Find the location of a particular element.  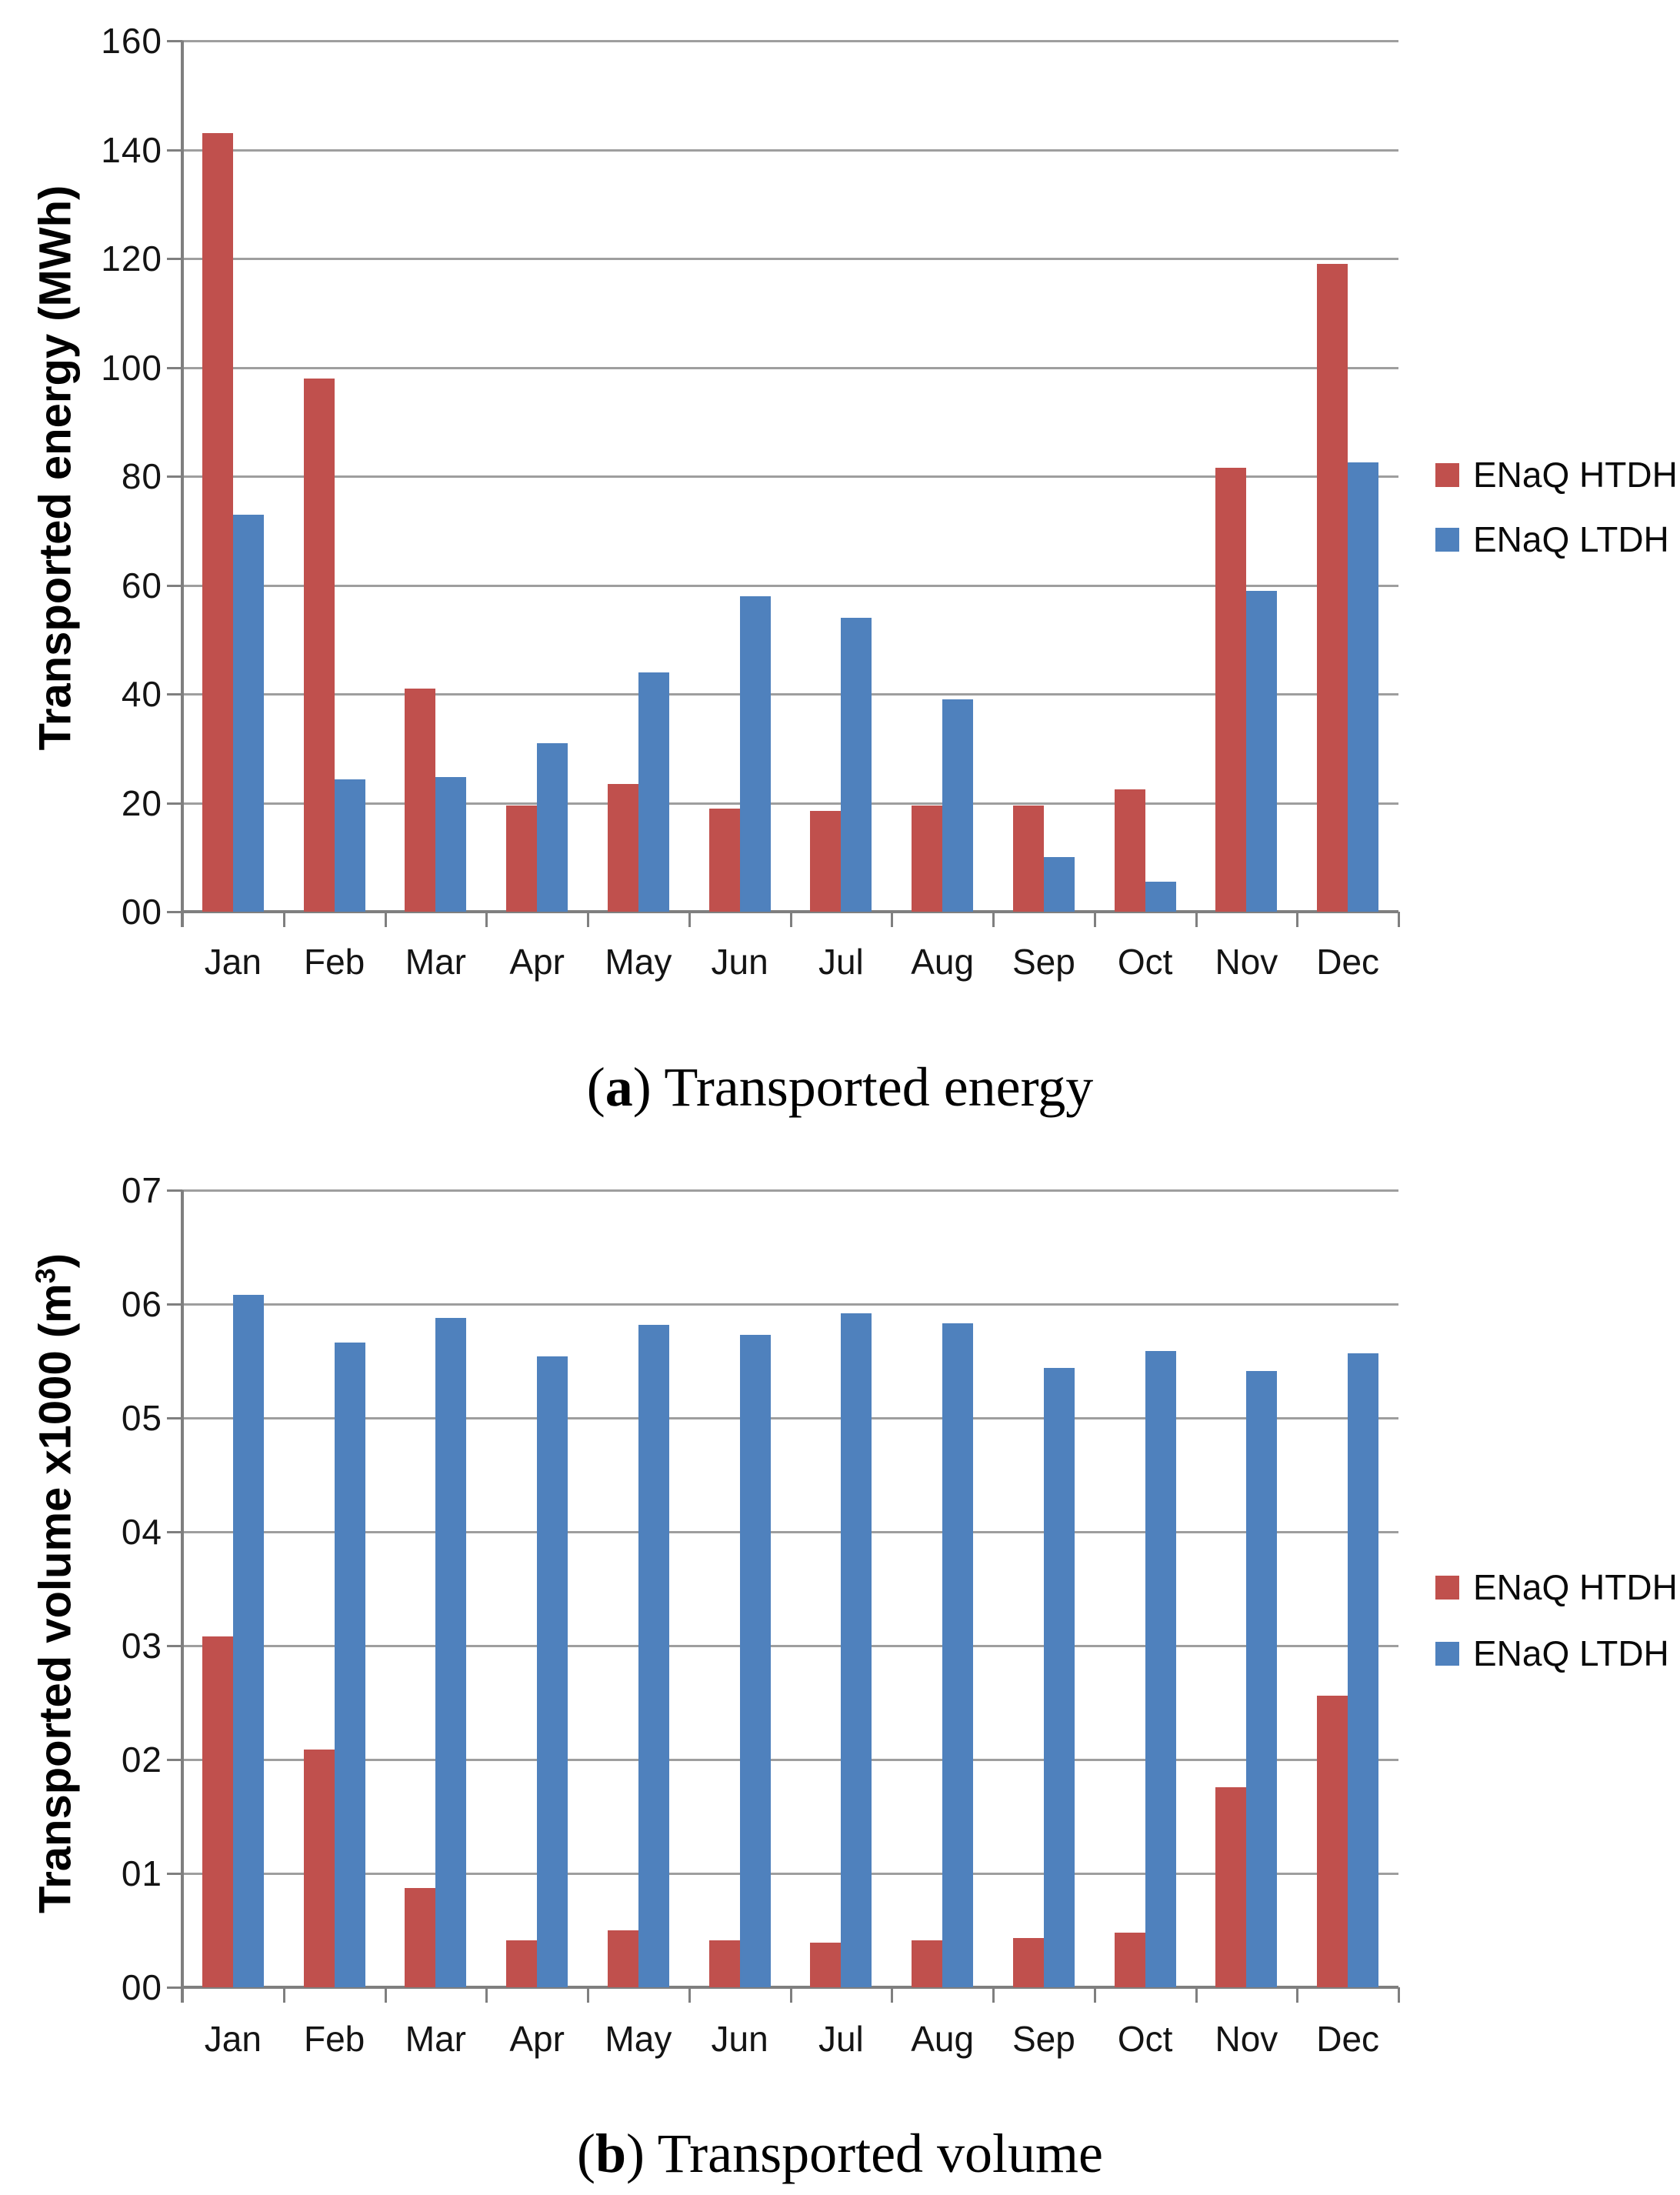

caption-b: (b) Transported volume is located at coordinates (840, 2154).